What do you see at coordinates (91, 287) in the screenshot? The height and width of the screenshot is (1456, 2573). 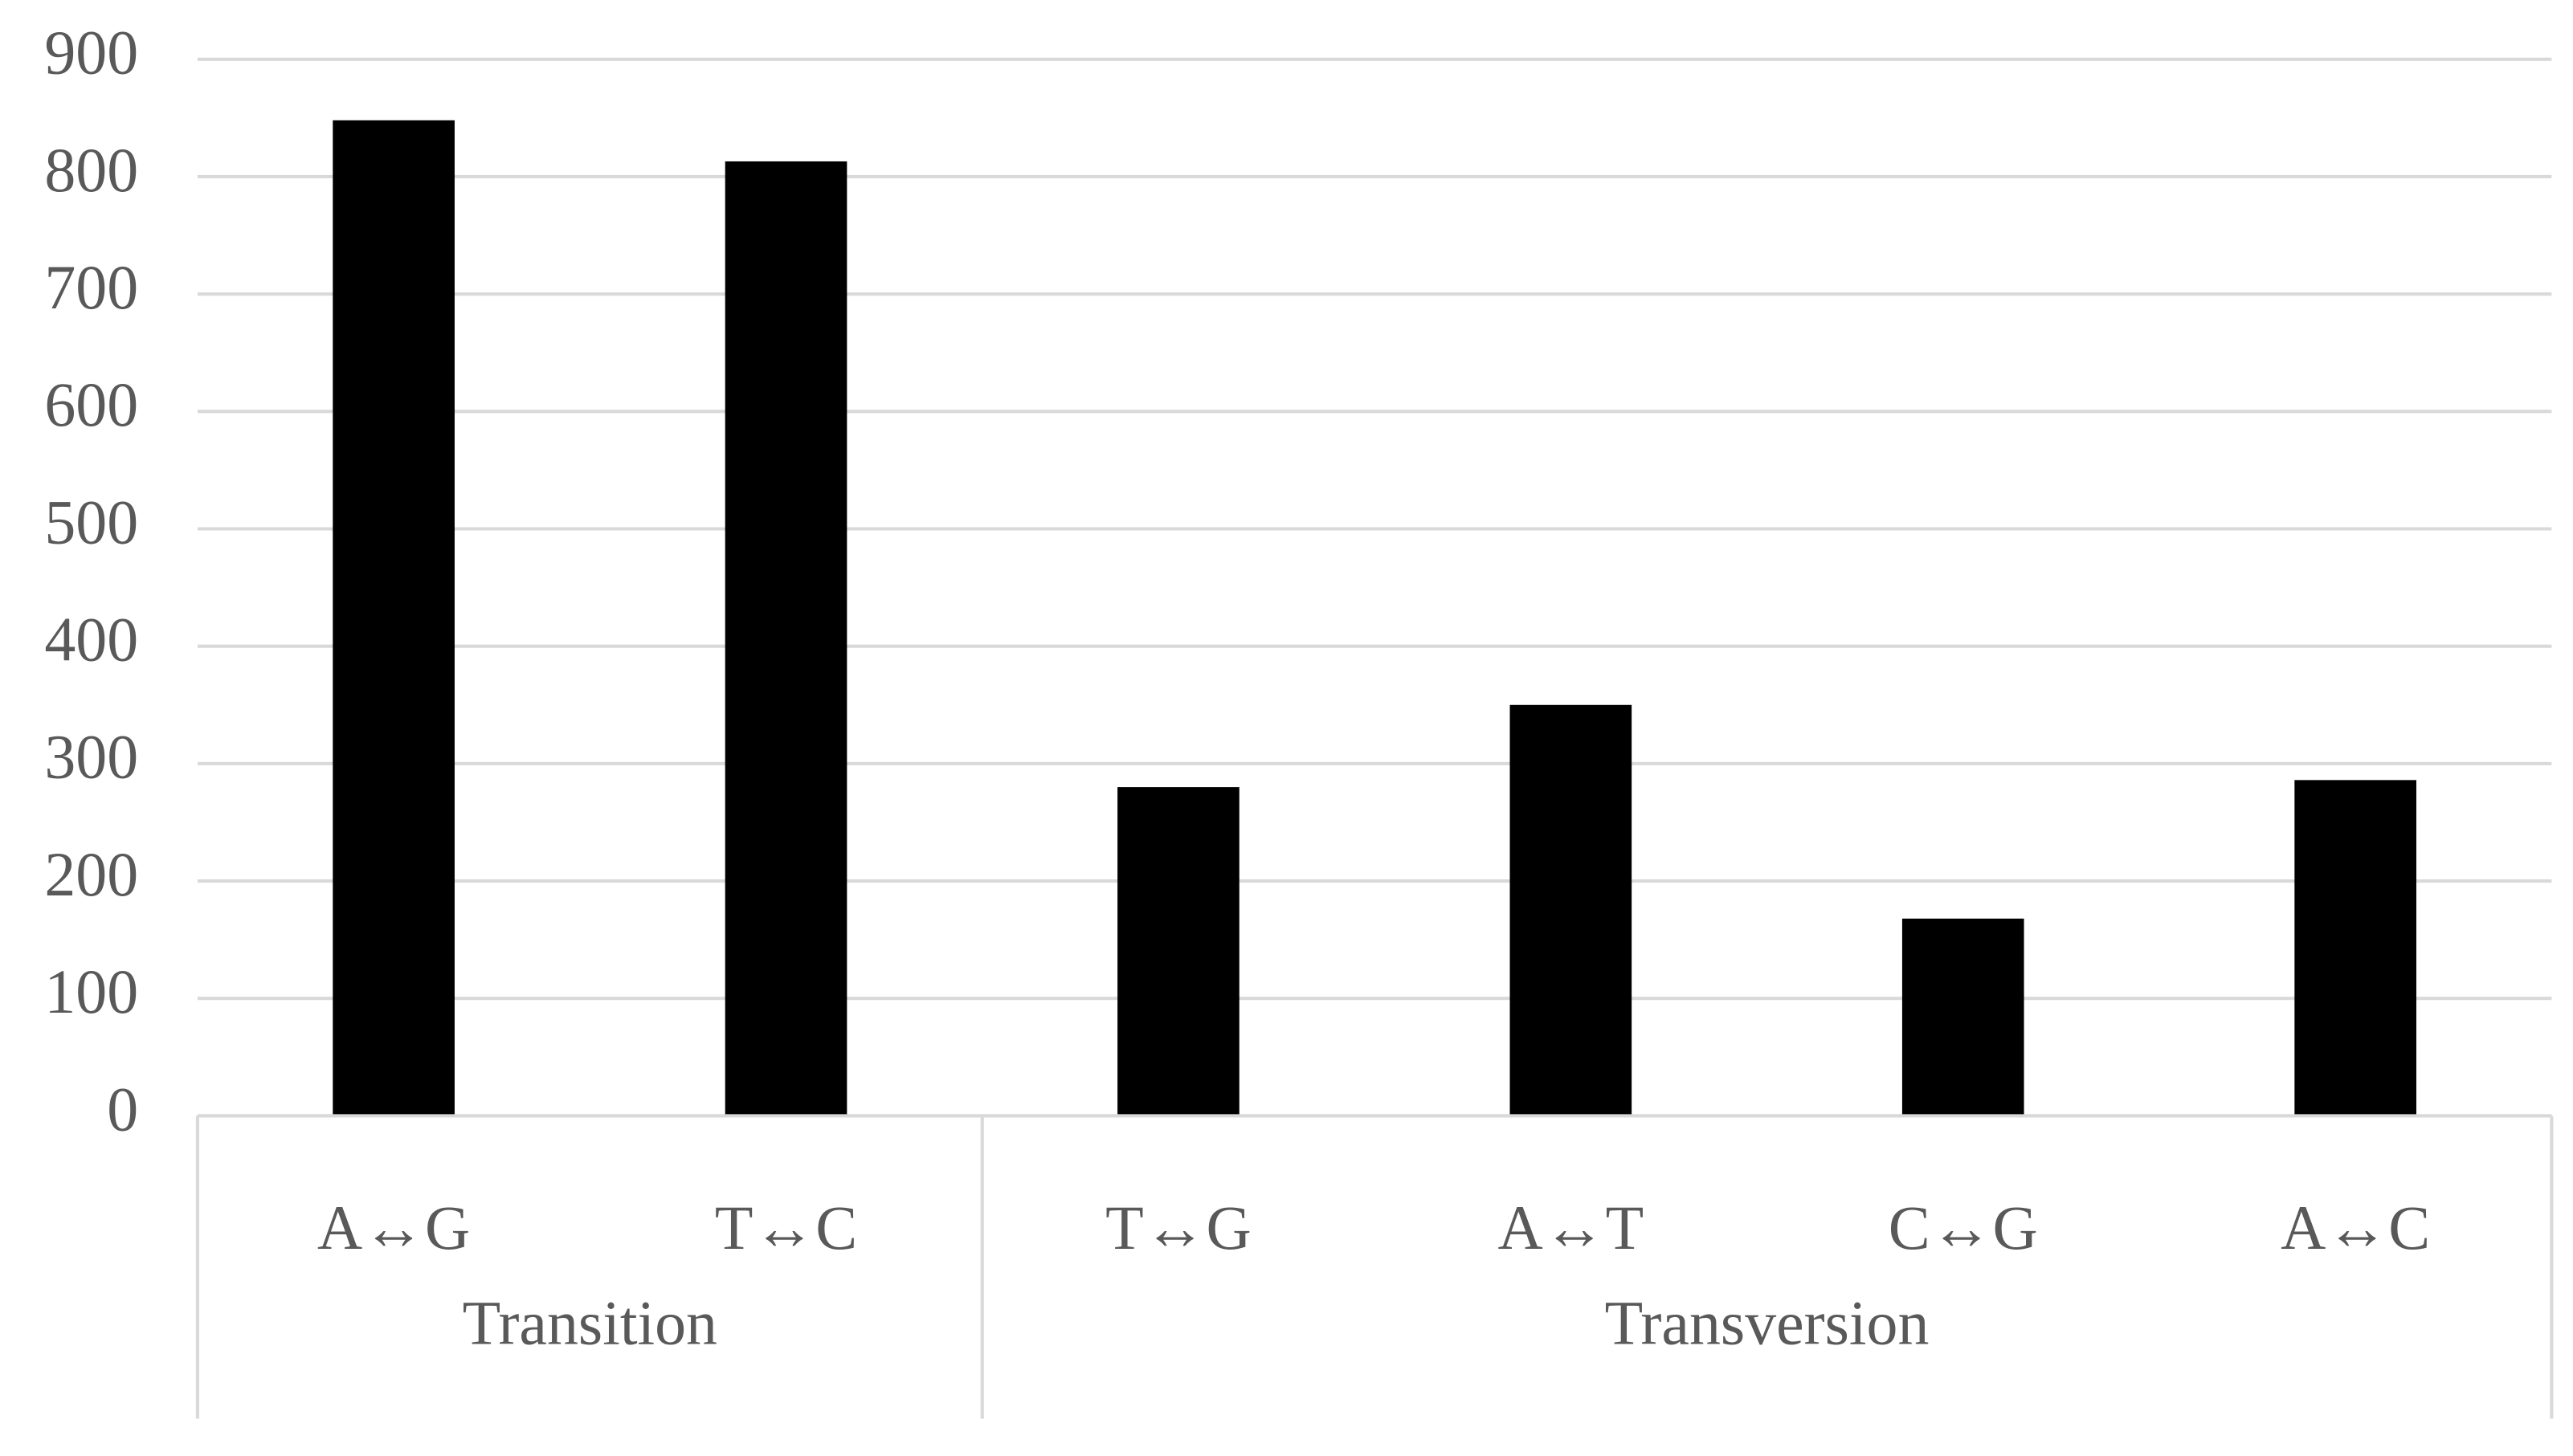 I see `y-tick-label: 700` at bounding box center [91, 287].